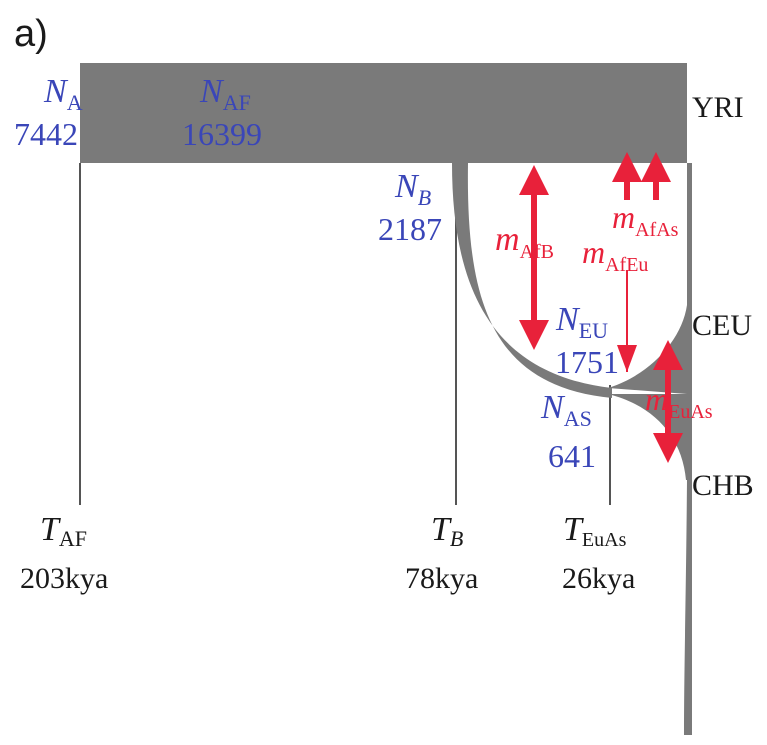 Image resolution: width=767 pixels, height=745 pixels. Describe the element at coordinates (63, 94) in the screenshot. I see `size-label-na: NA` at that location.